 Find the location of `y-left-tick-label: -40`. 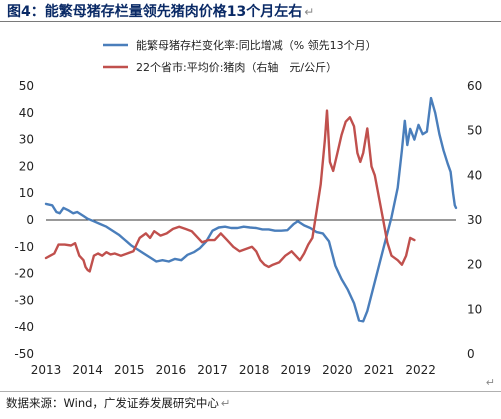

y-left-tick-label: -40 is located at coordinates (24, 327).